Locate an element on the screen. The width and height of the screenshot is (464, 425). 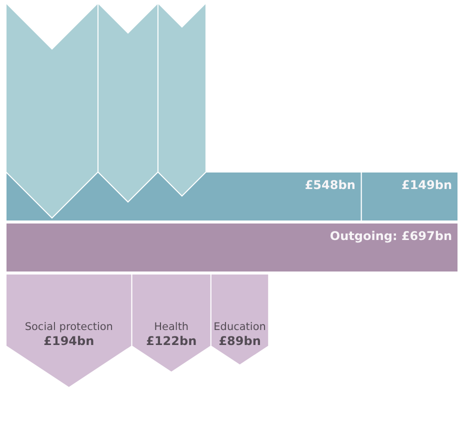
data-label: £548bn is located at coordinates (330, 185).